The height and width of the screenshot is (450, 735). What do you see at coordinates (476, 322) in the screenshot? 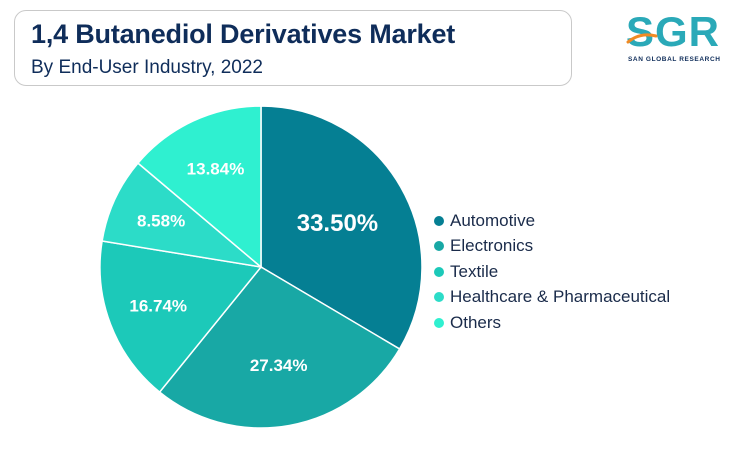
I see `legend-label: Others` at bounding box center [476, 322].